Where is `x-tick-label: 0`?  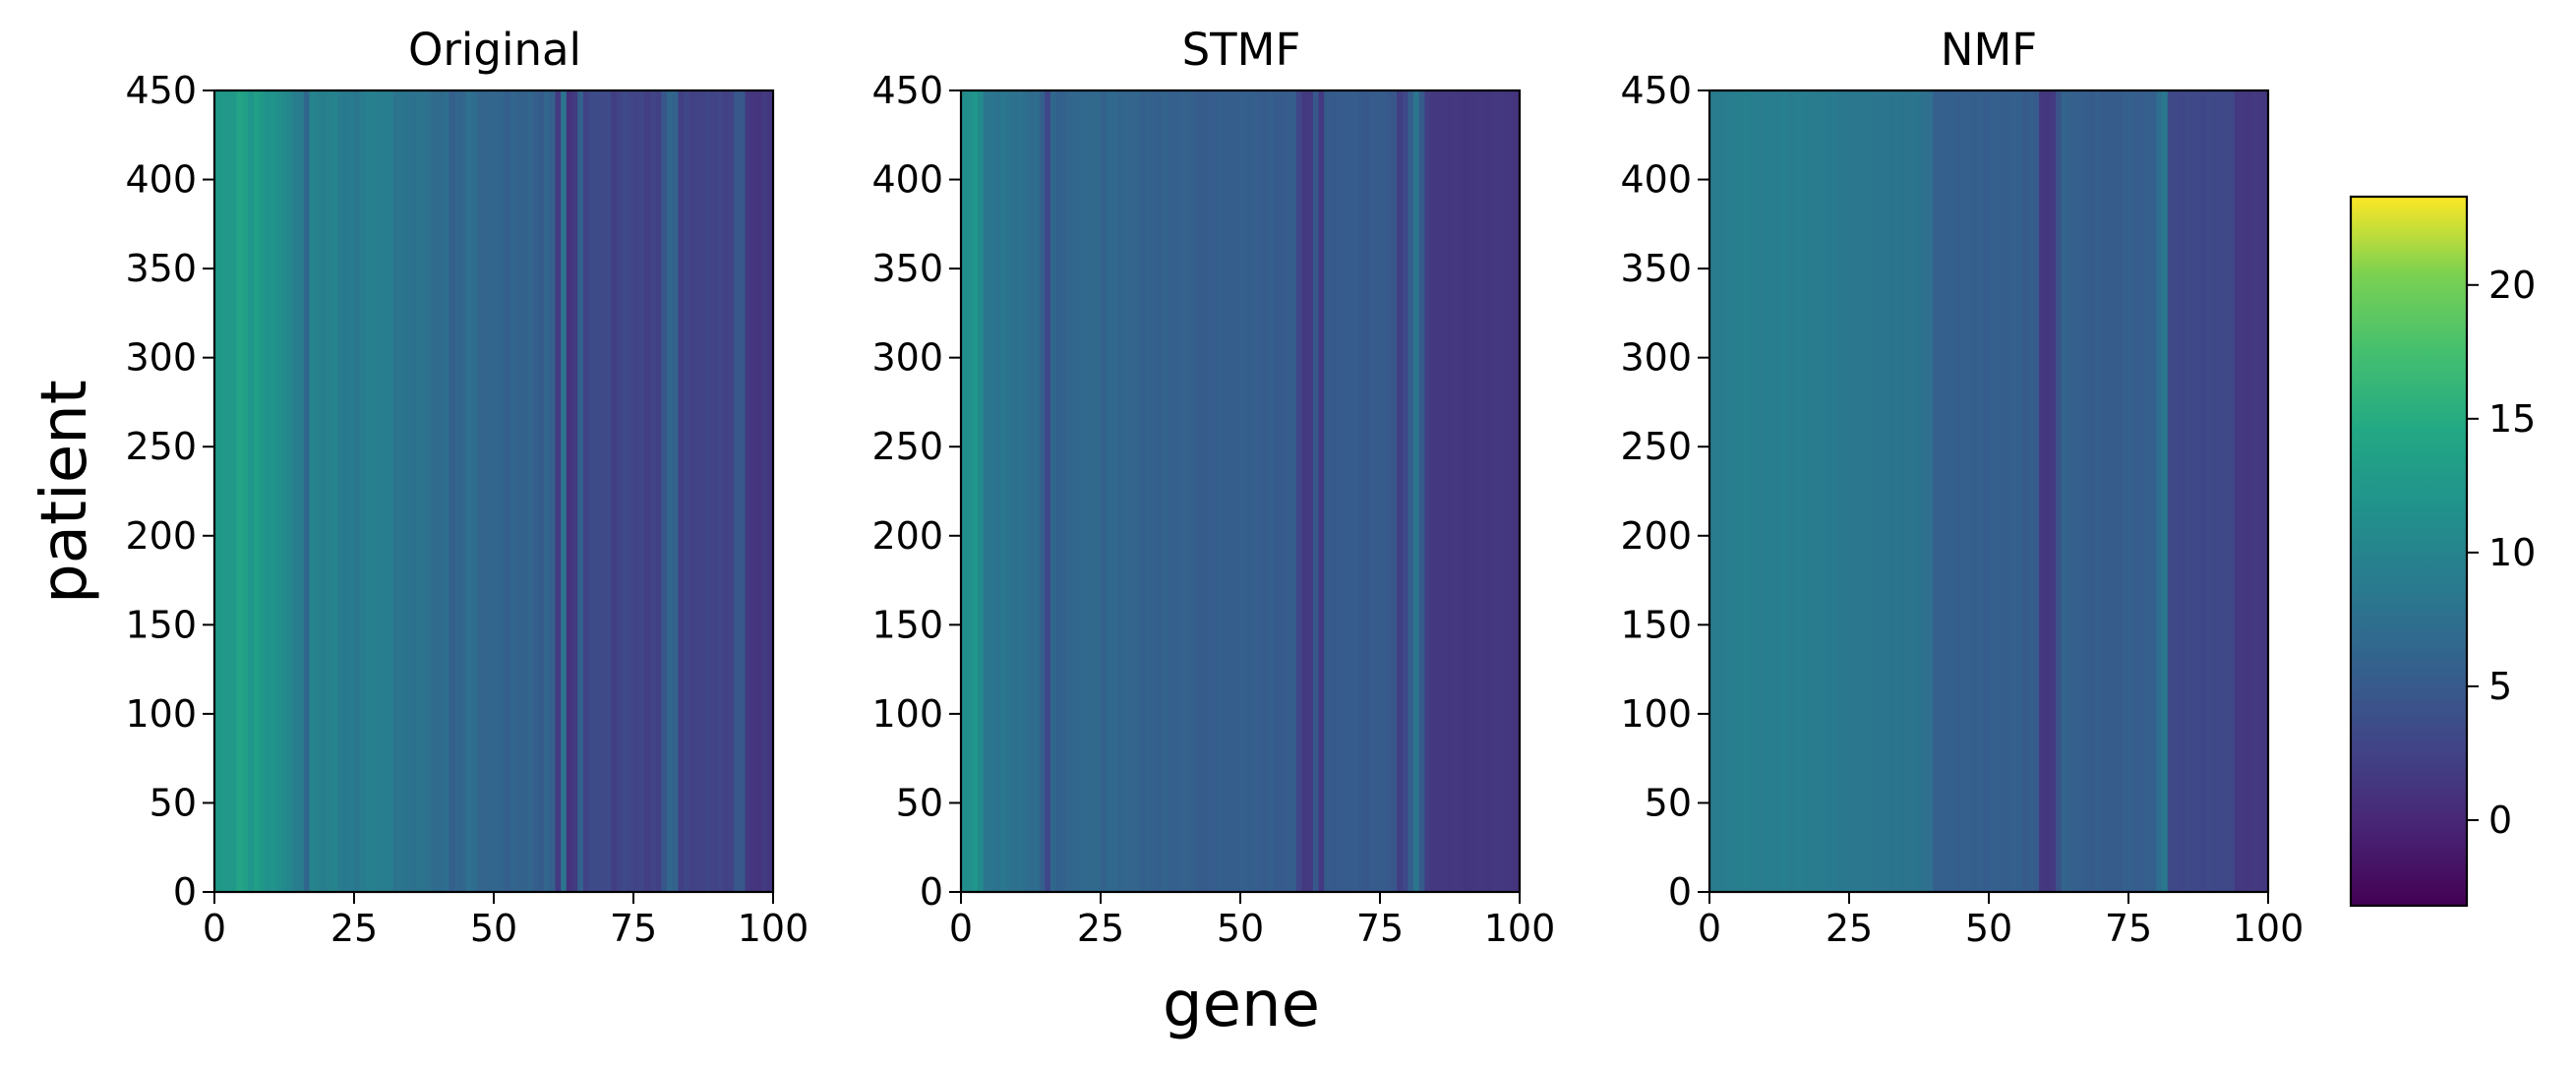
x-tick-label: 0 is located at coordinates (214, 928).